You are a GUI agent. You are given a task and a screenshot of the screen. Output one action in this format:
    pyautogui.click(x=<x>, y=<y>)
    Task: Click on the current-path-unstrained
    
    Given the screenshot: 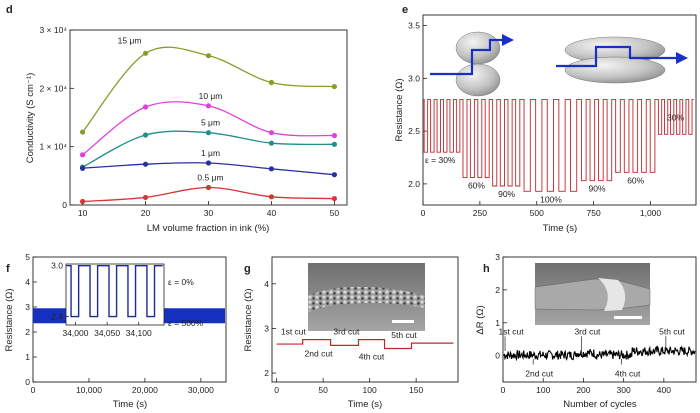 What is the action you would take?
    pyautogui.click(x=466, y=57)
    